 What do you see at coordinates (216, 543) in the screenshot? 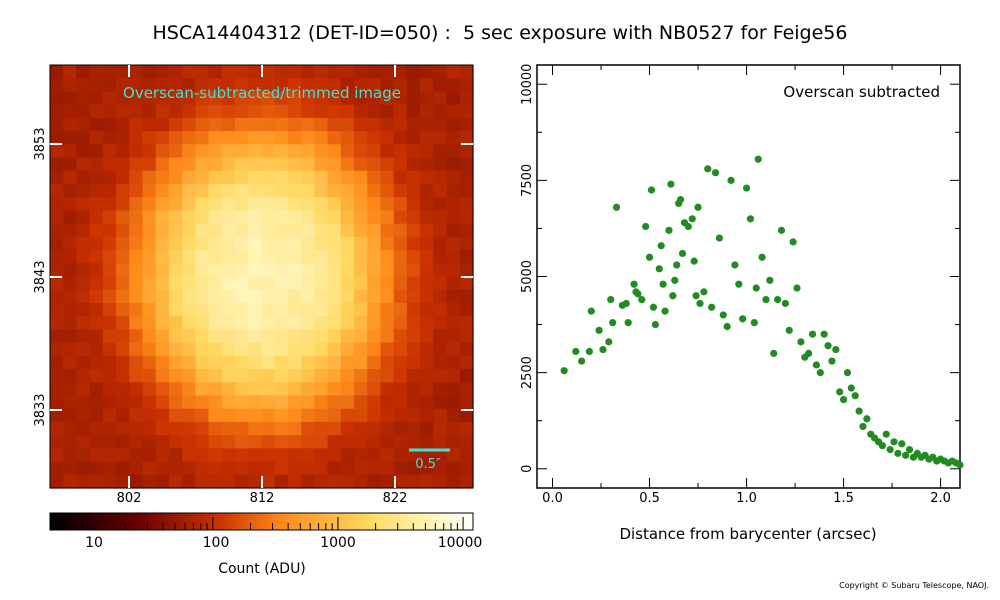
I see `colorbar-tick-label: 100` at bounding box center [216, 543].